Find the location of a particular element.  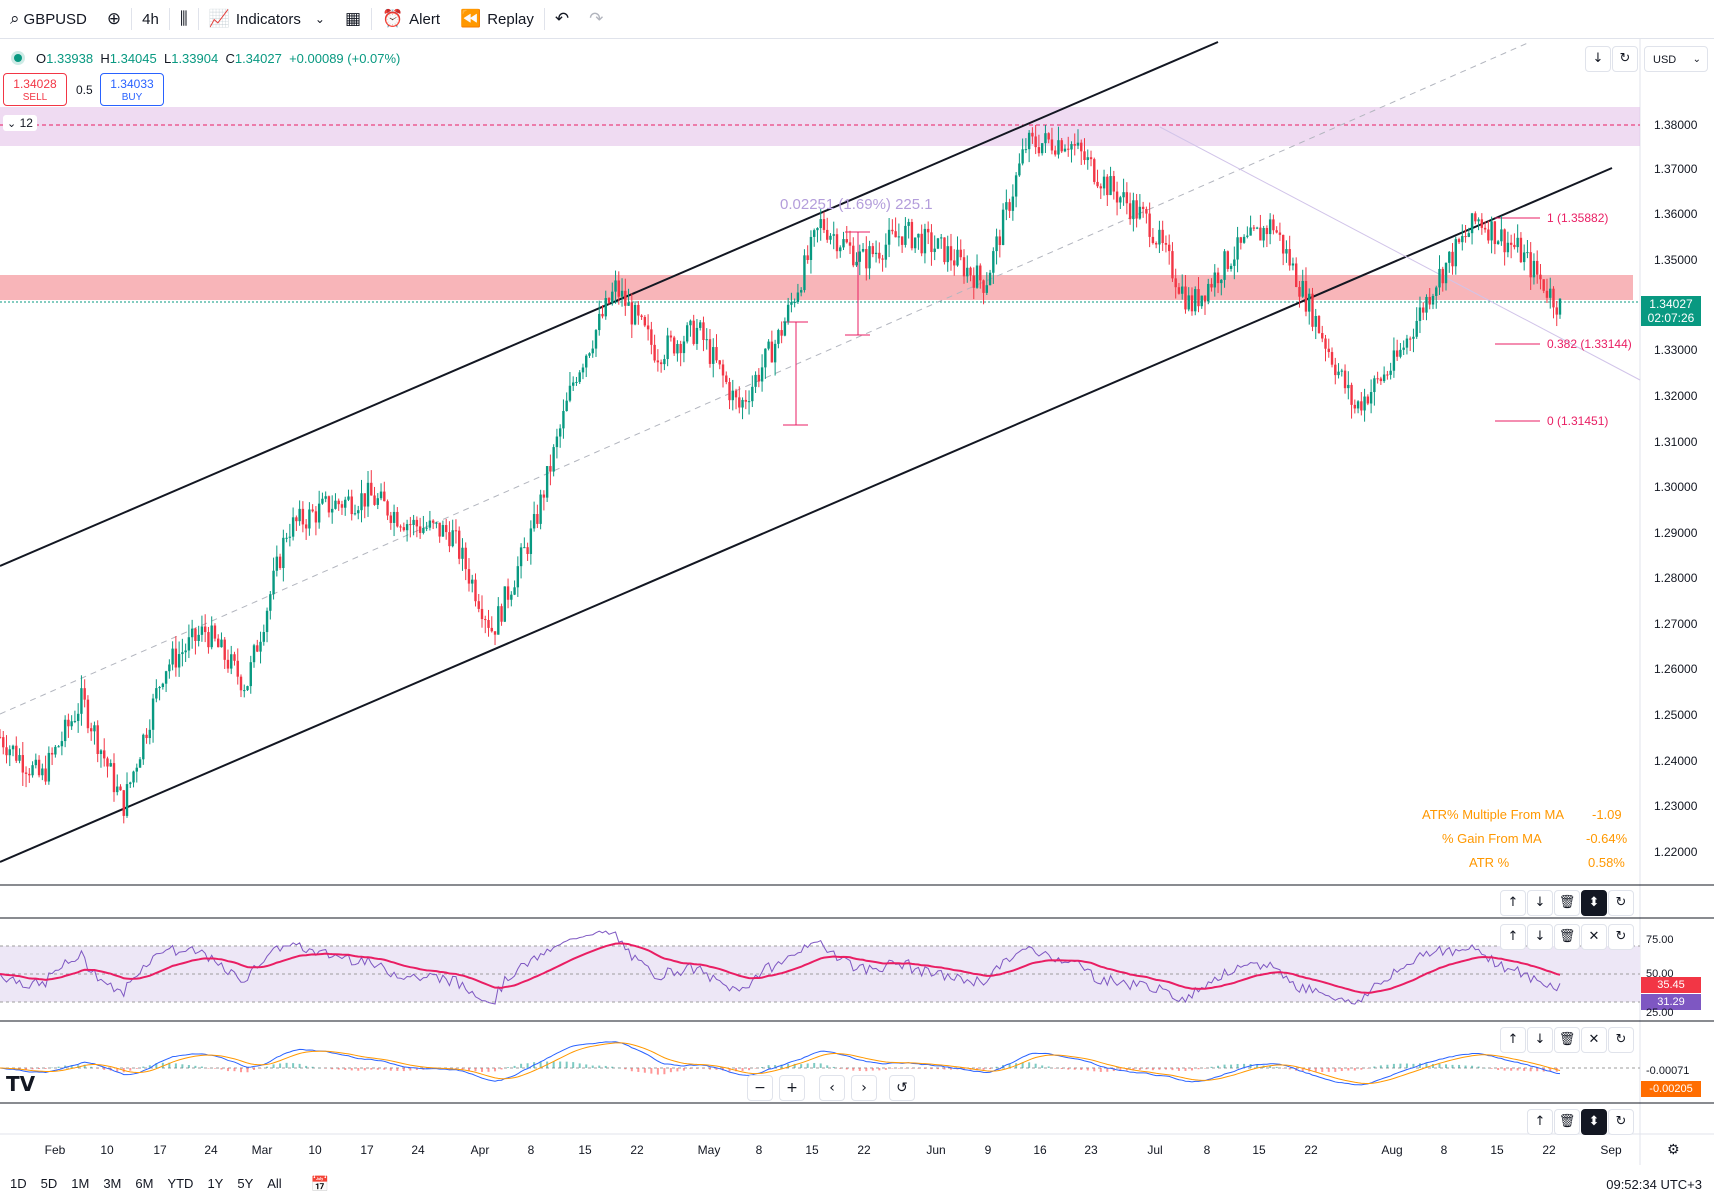

compare-button: ⊕ is located at coordinates (114, 19).